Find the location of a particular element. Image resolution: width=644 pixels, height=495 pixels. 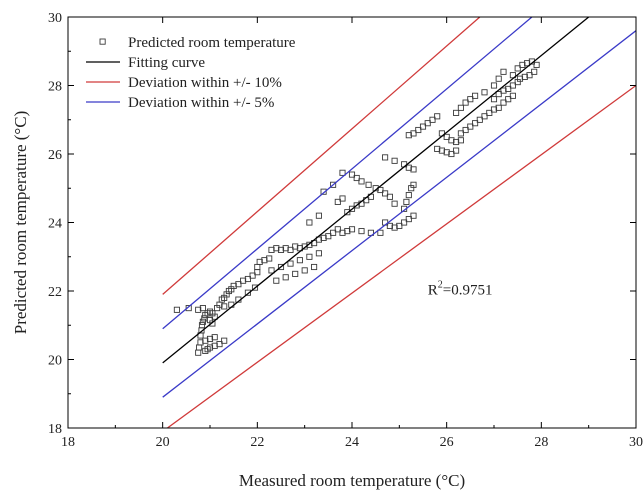

x-tick-label: 24 is located at coordinates (352, 442).